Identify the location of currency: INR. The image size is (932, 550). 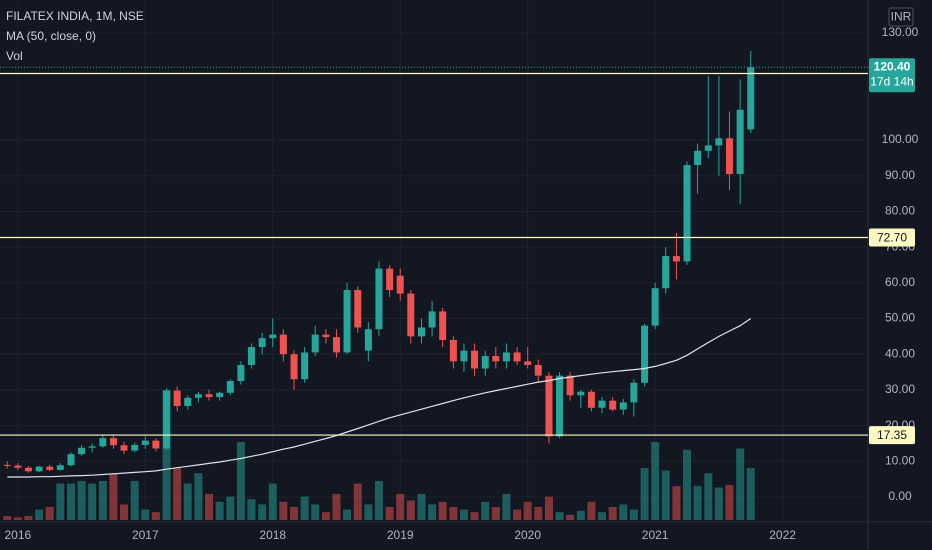
(901, 17).